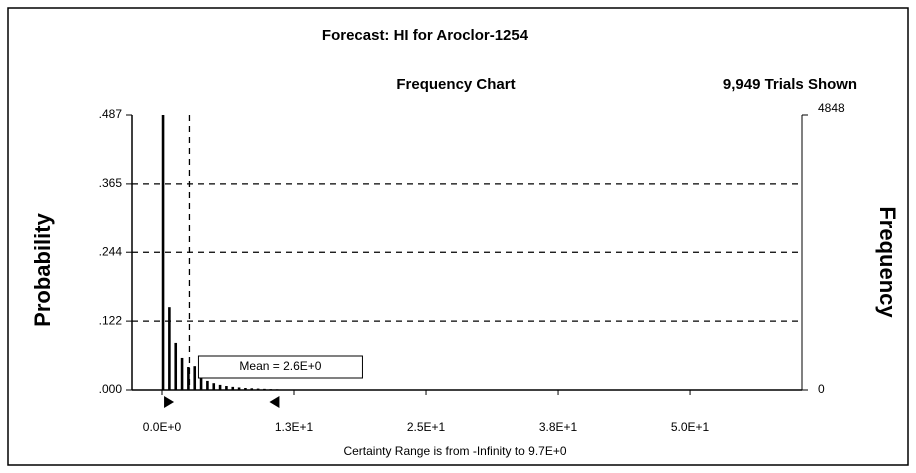 The width and height of the screenshot is (916, 473). Describe the element at coordinates (111, 183) in the screenshot. I see `y-tick-label: .365` at that location.